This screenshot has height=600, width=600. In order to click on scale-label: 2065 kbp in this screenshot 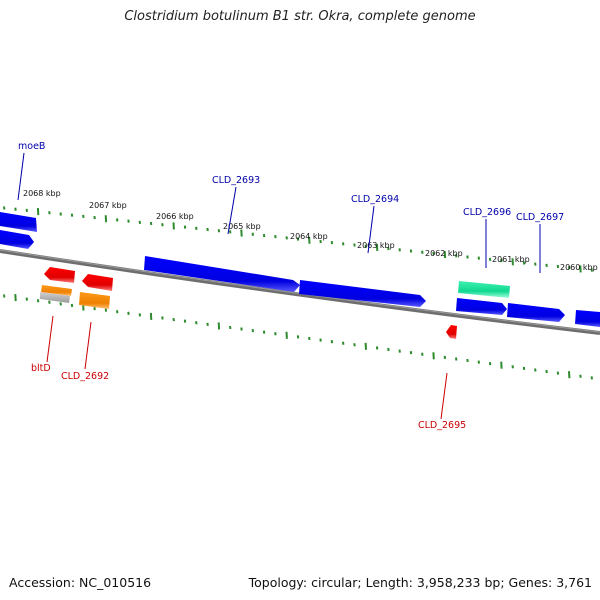, I will do `click(242, 226)`.